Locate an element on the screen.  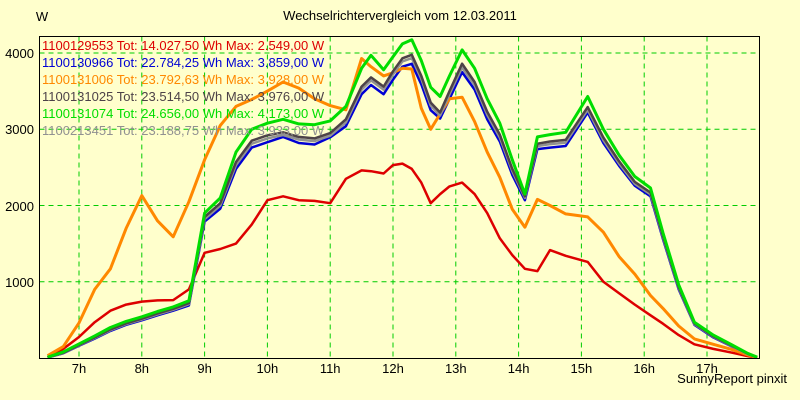
y-tick-label: 1000 is located at coordinates (19, 282).